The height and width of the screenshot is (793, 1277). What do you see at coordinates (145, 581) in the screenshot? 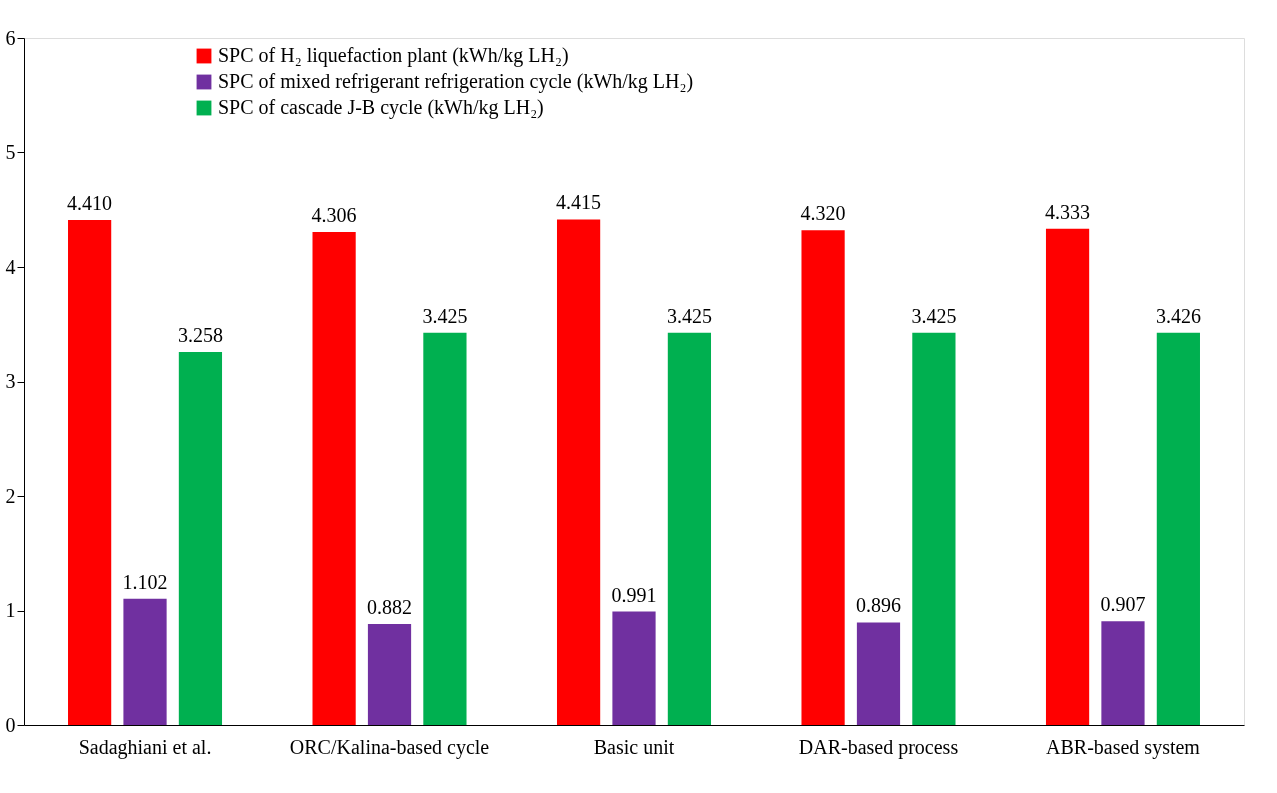
I see `data-label: 1.102` at bounding box center [145, 581].